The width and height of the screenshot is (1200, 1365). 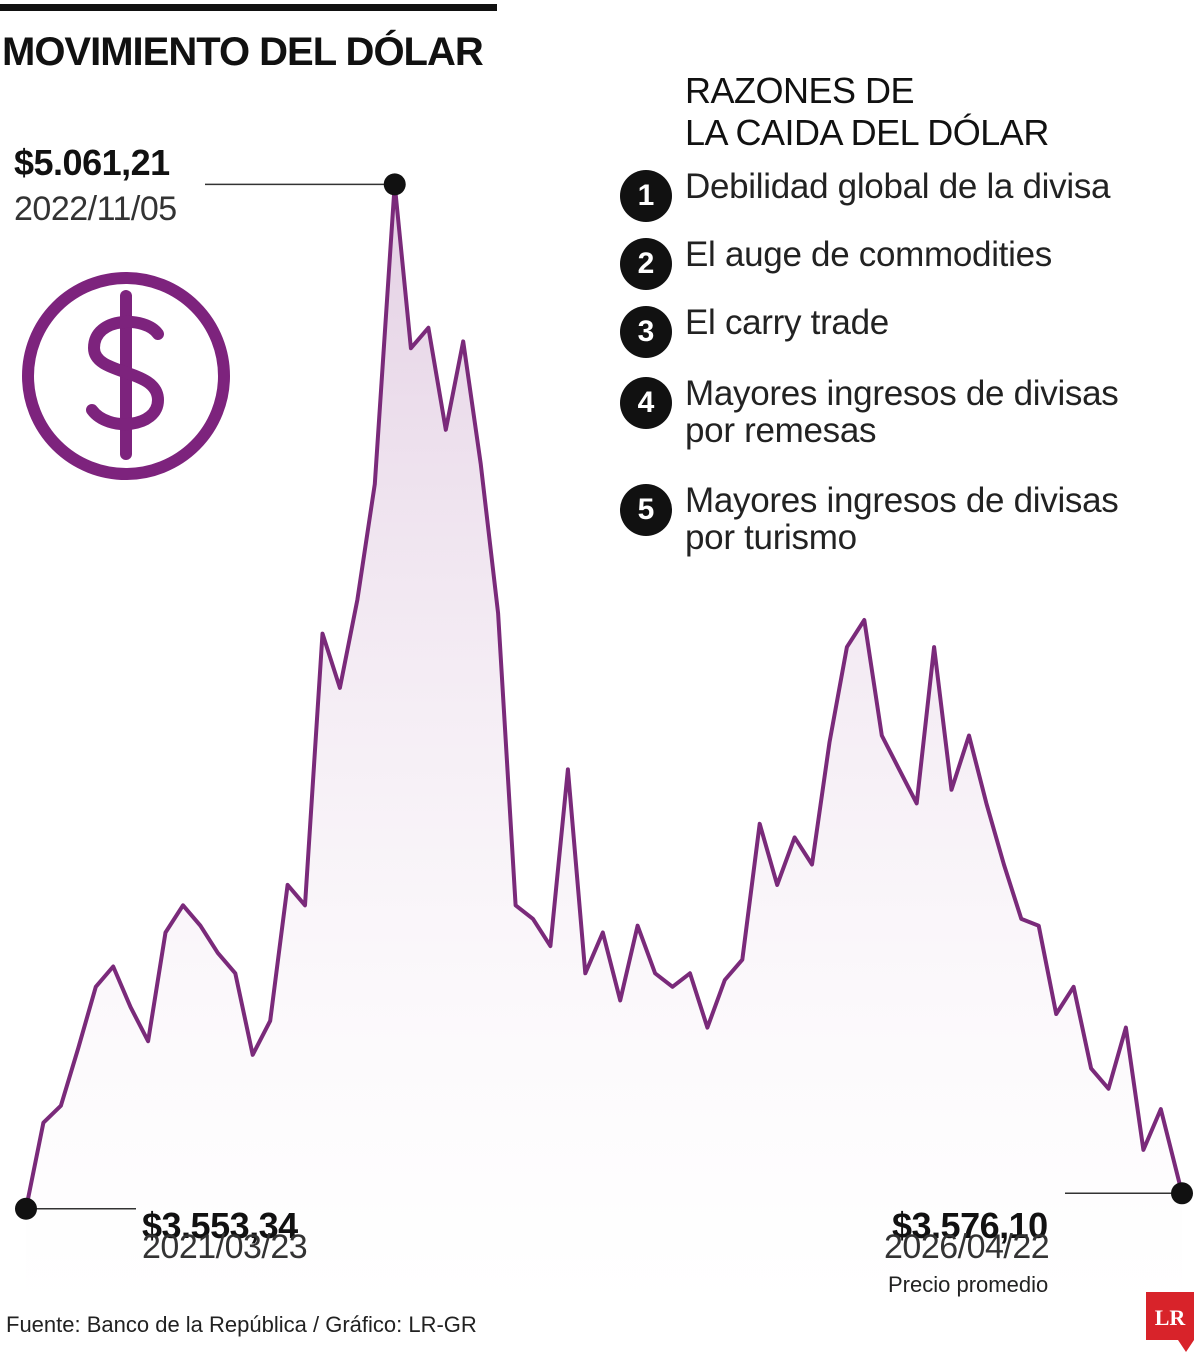 I want to click on average-price-note: Precio promedio, so click(x=968, y=1284).